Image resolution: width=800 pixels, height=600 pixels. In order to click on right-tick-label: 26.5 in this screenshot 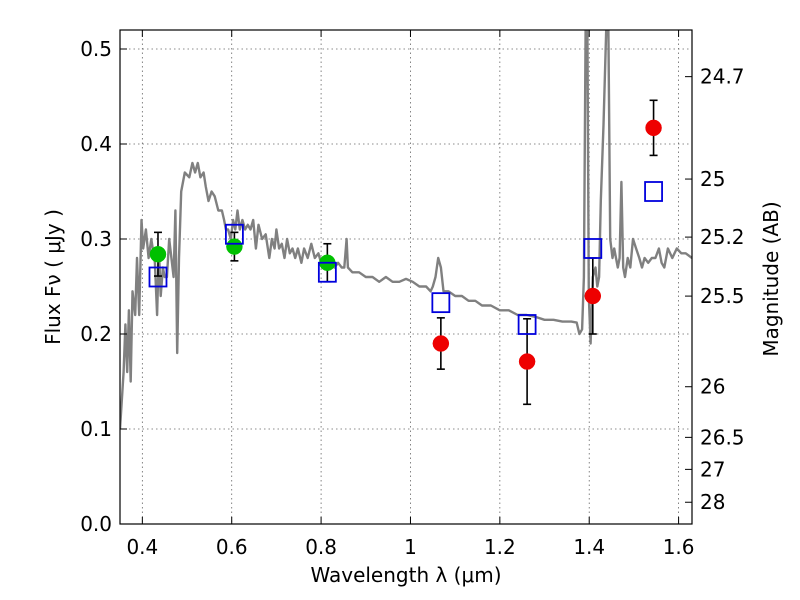, I will do `click(722, 437)`.